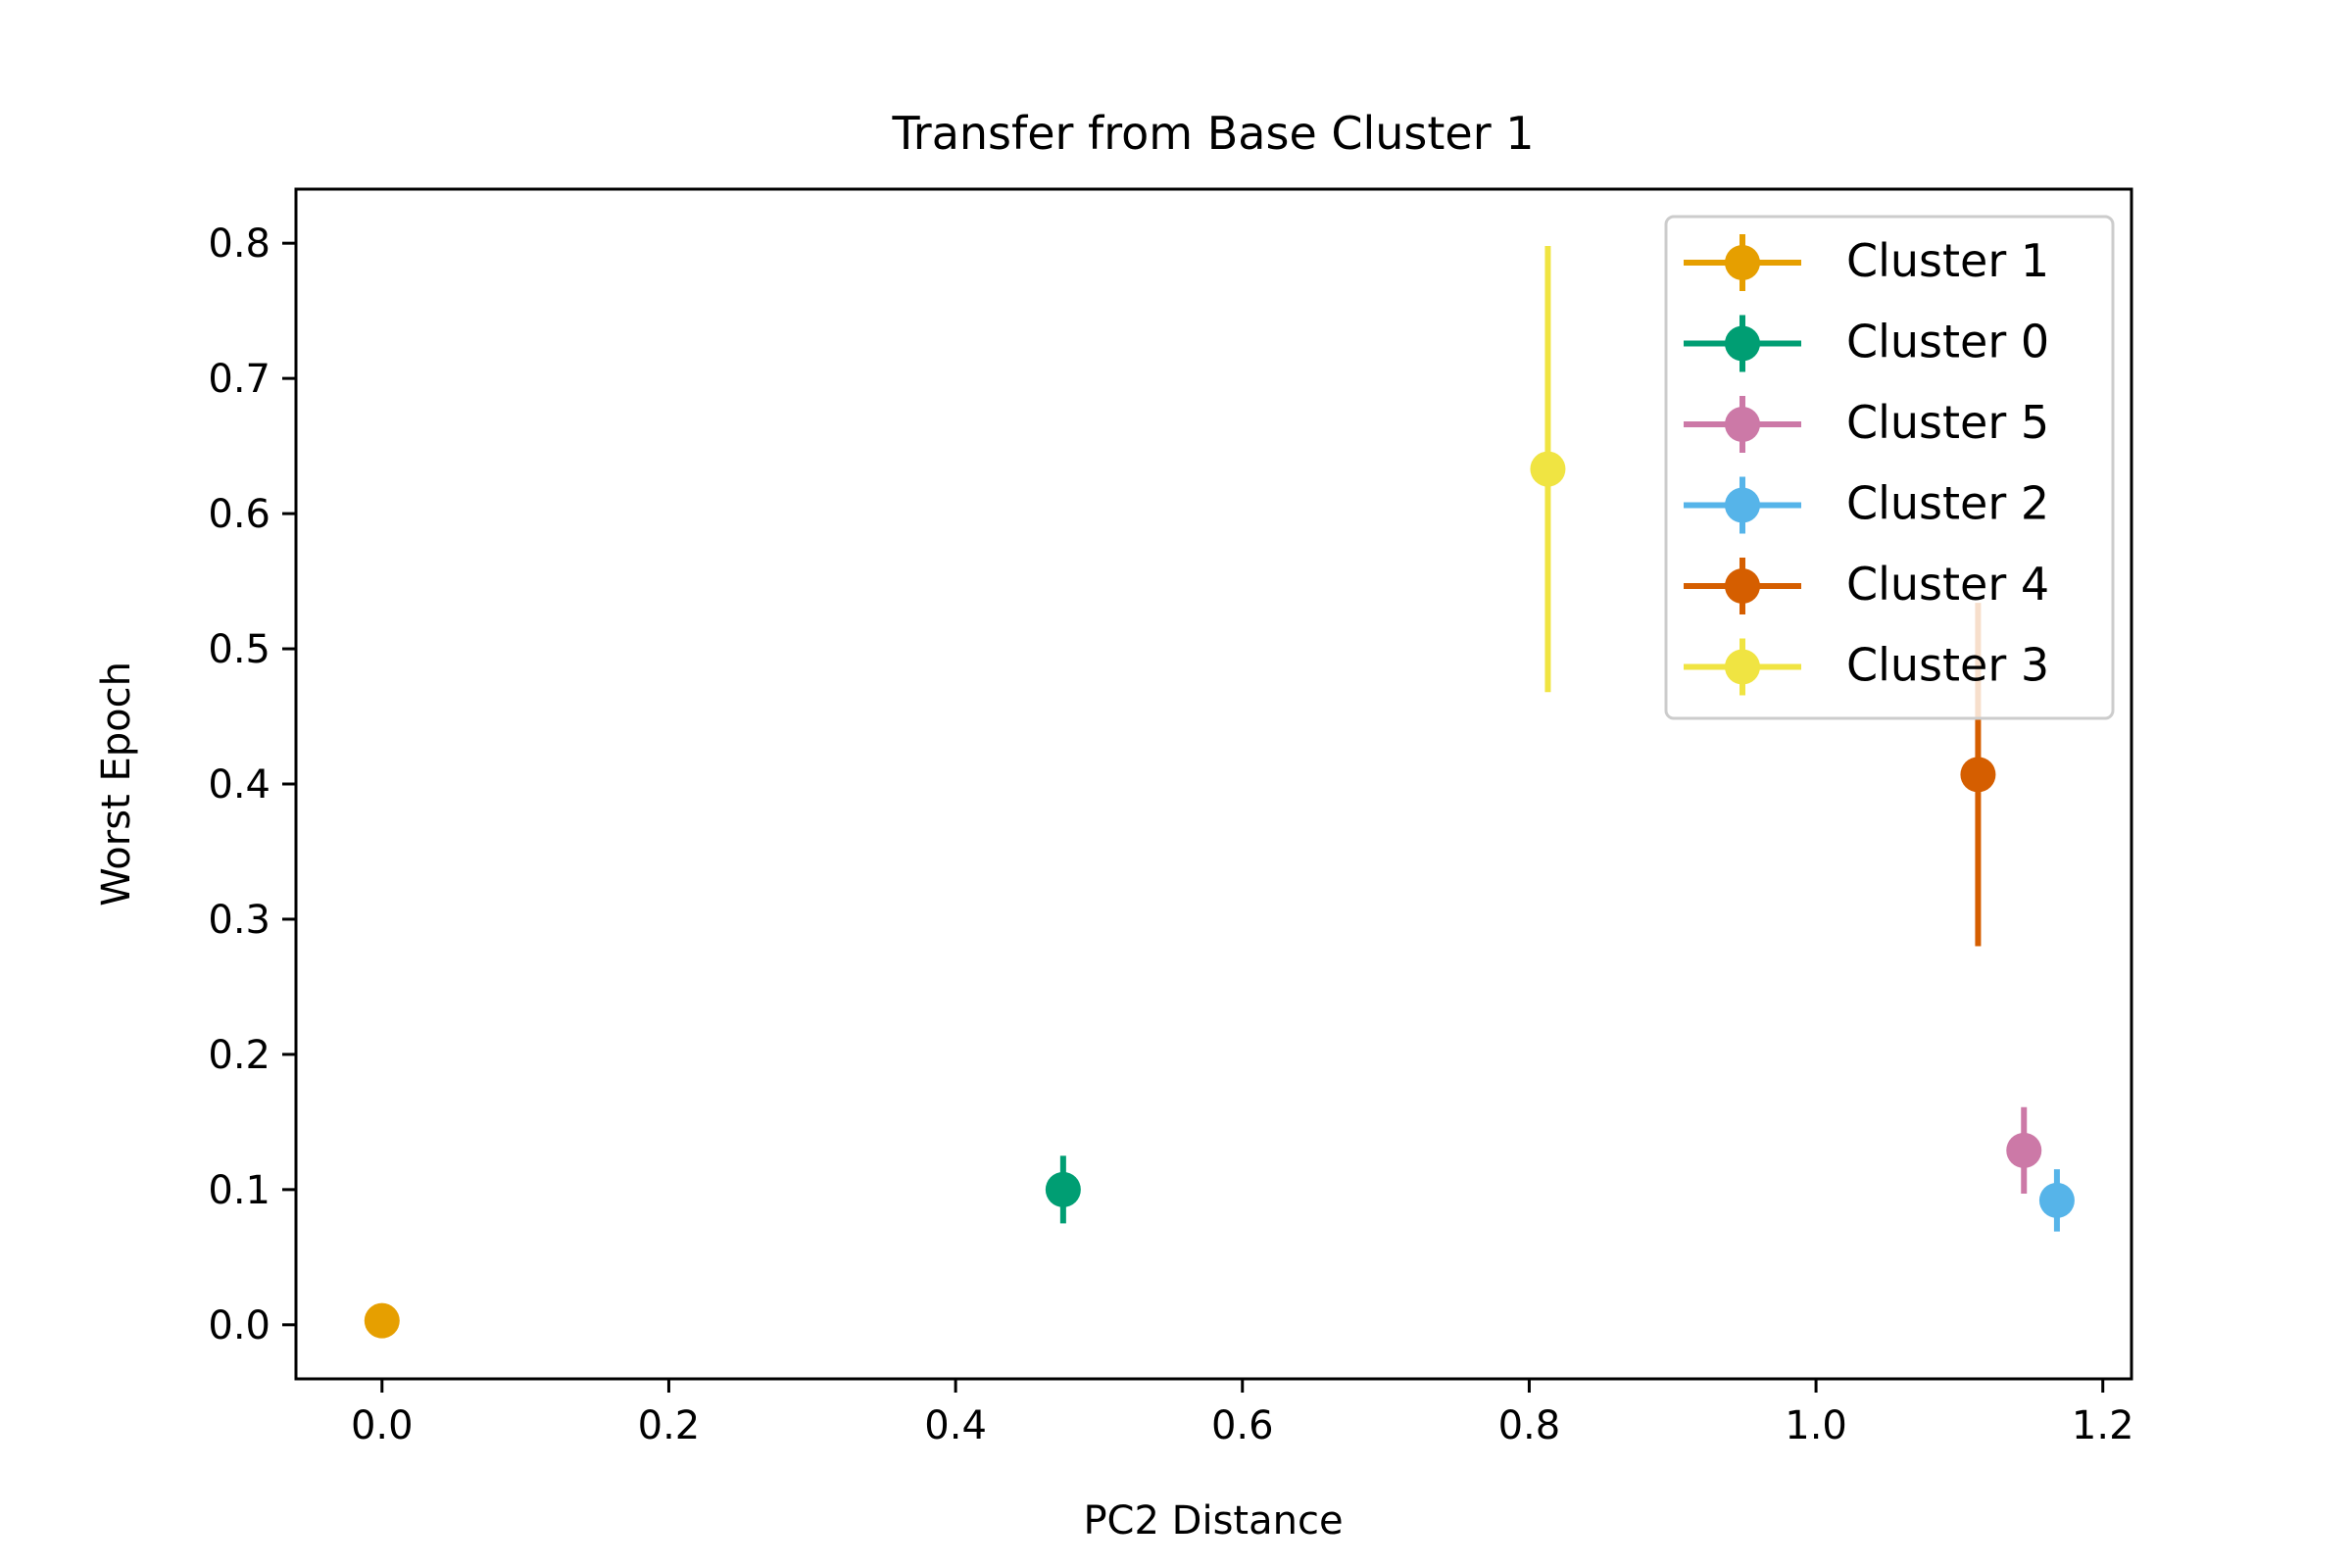 Image resolution: width=2352 pixels, height=1568 pixels. Describe the element at coordinates (1947, 504) in the screenshot. I see `legend-label: Cluster 2` at that location.